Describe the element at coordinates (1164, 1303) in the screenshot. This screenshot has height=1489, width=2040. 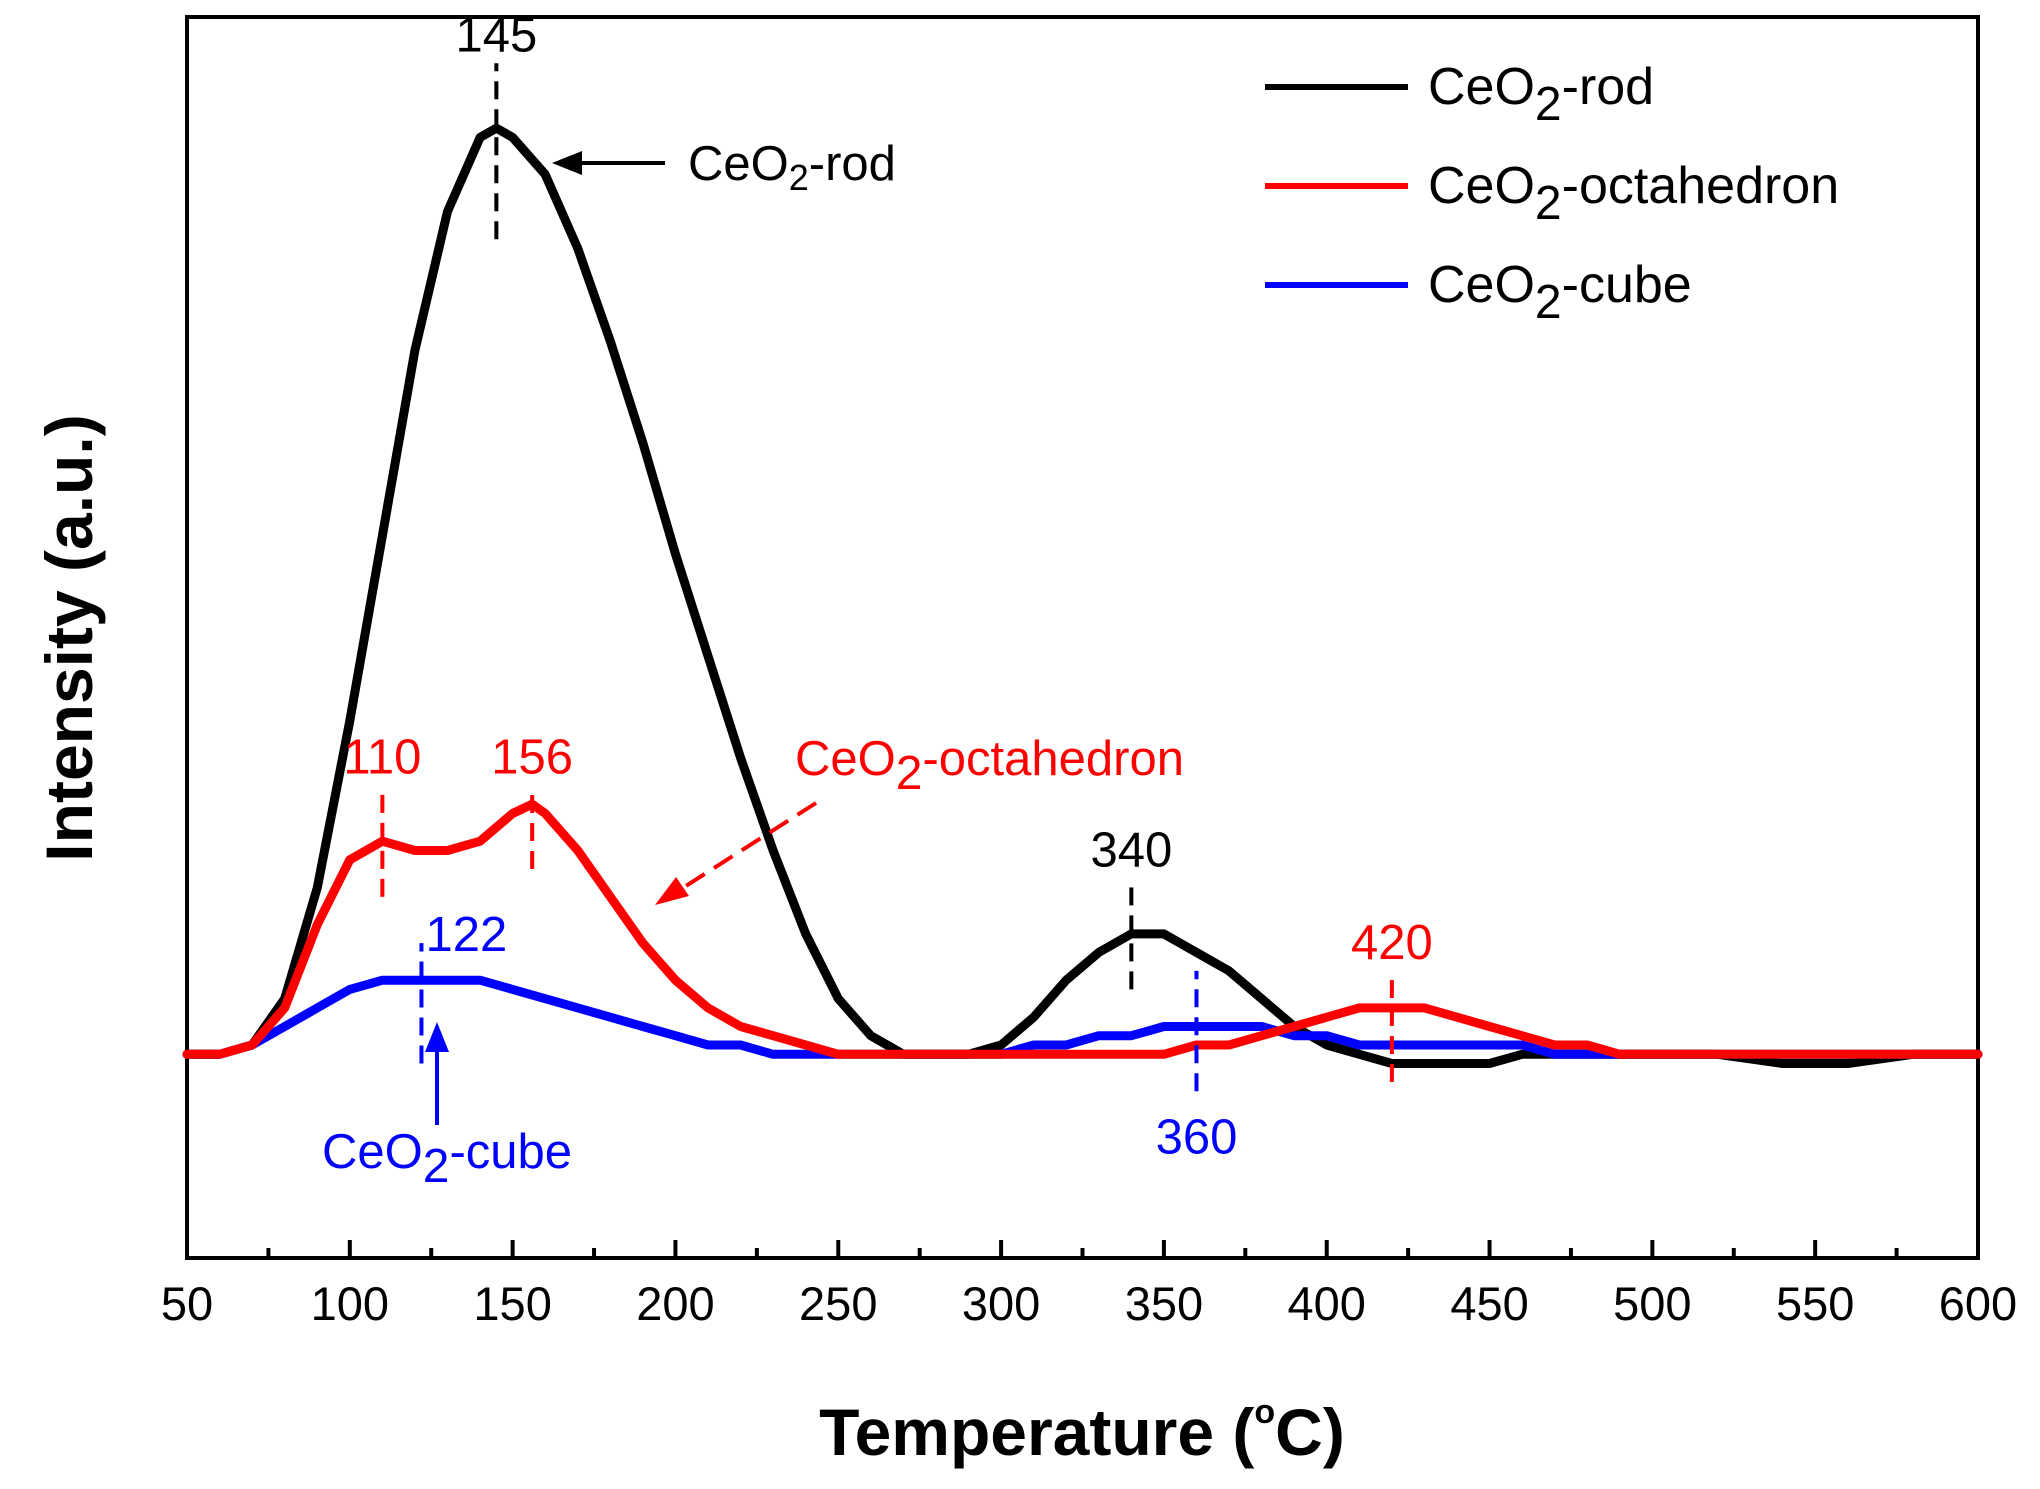
I see `x-tick-label-350: 350` at that location.